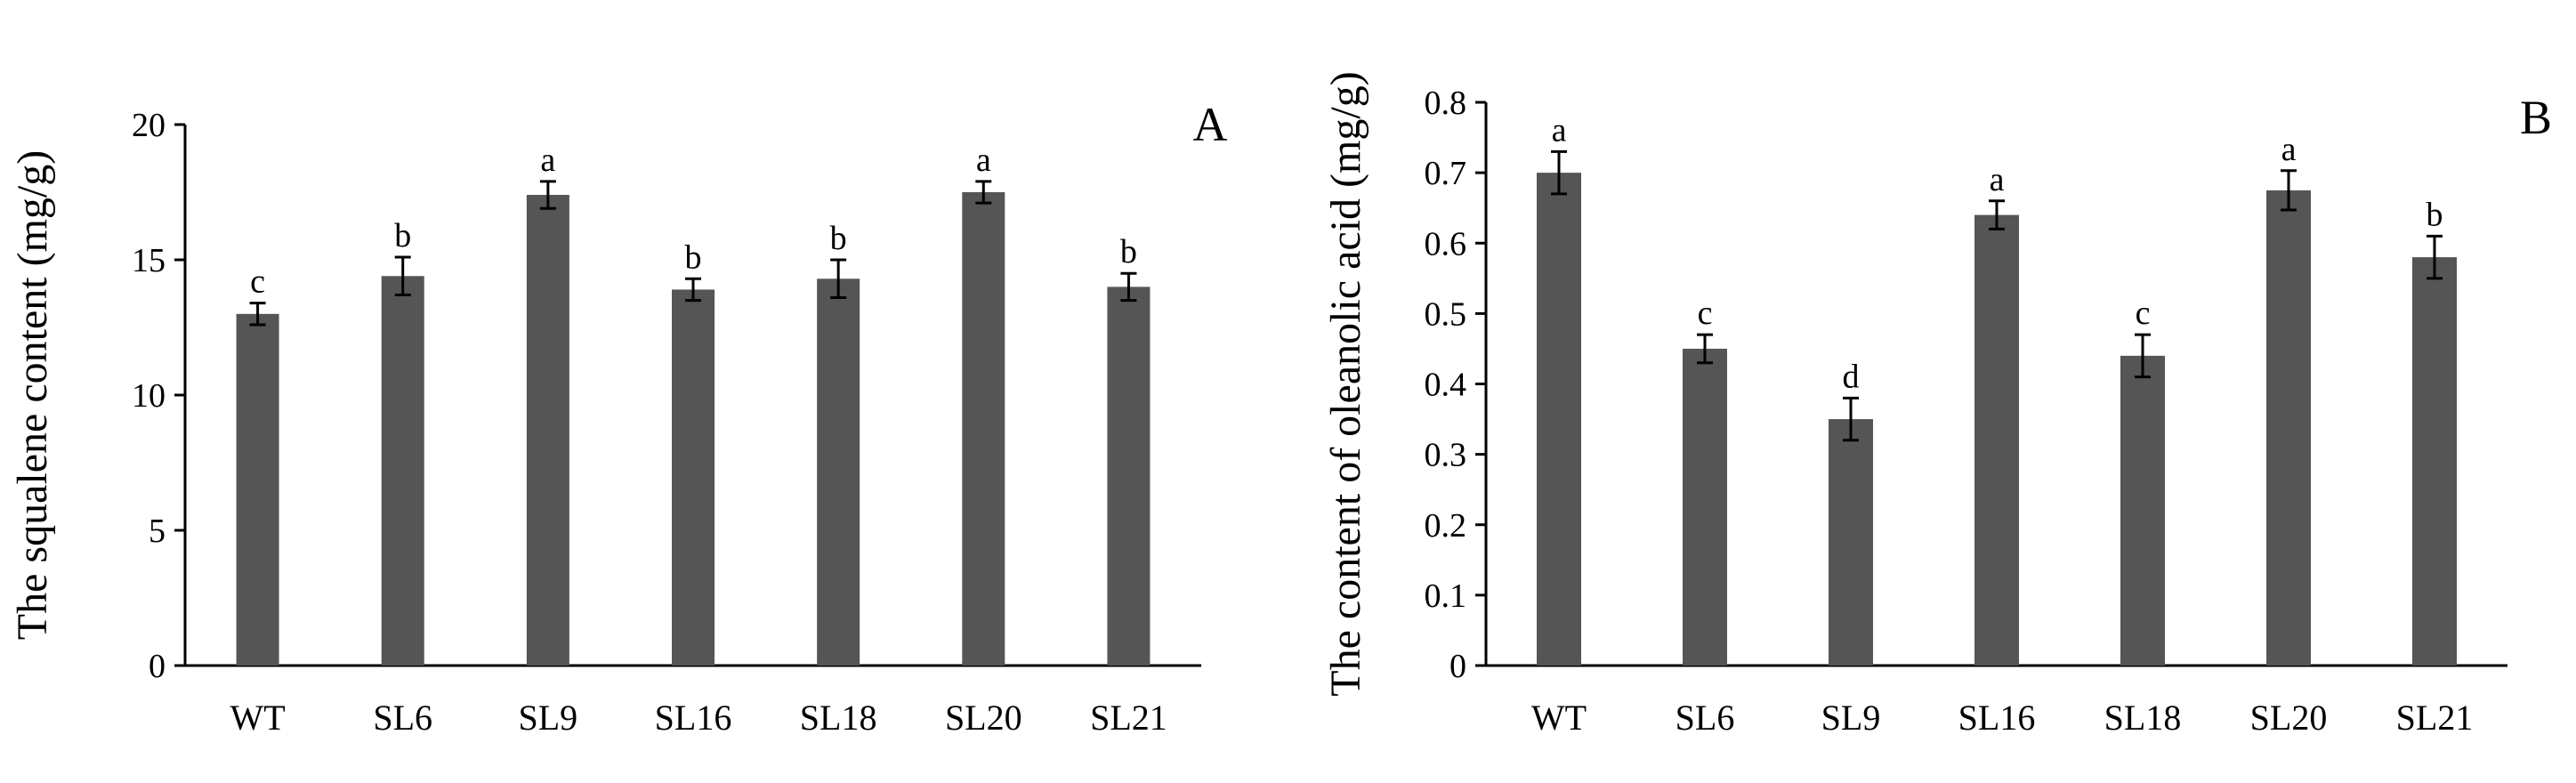 The image size is (2576, 783). What do you see at coordinates (1851, 376) in the screenshot?
I see `significance-letter: d` at bounding box center [1851, 376].